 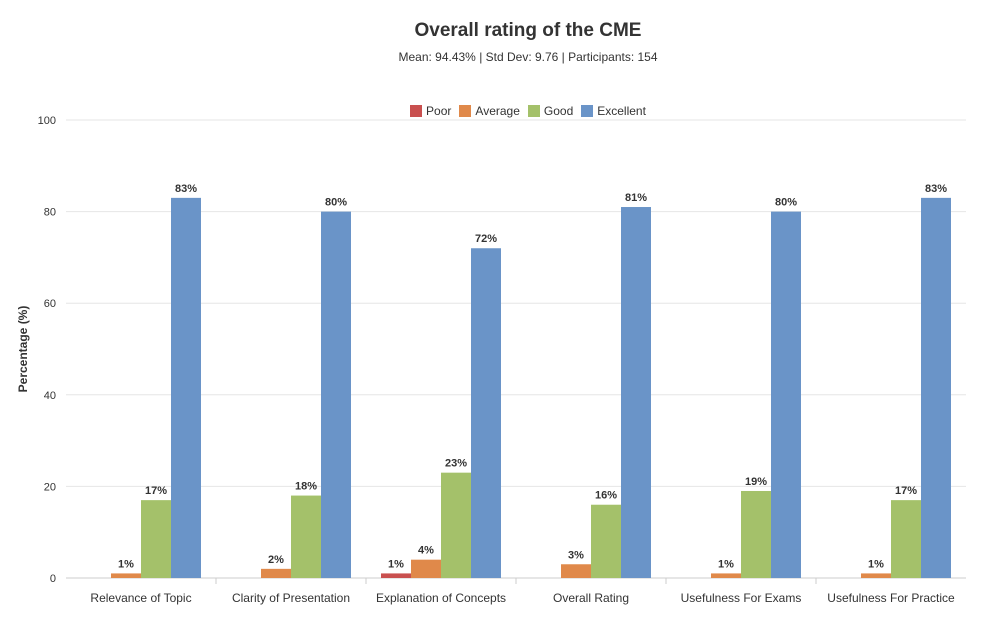 I want to click on legend: Poor Average Good Excellent, so click(x=503, y=112).